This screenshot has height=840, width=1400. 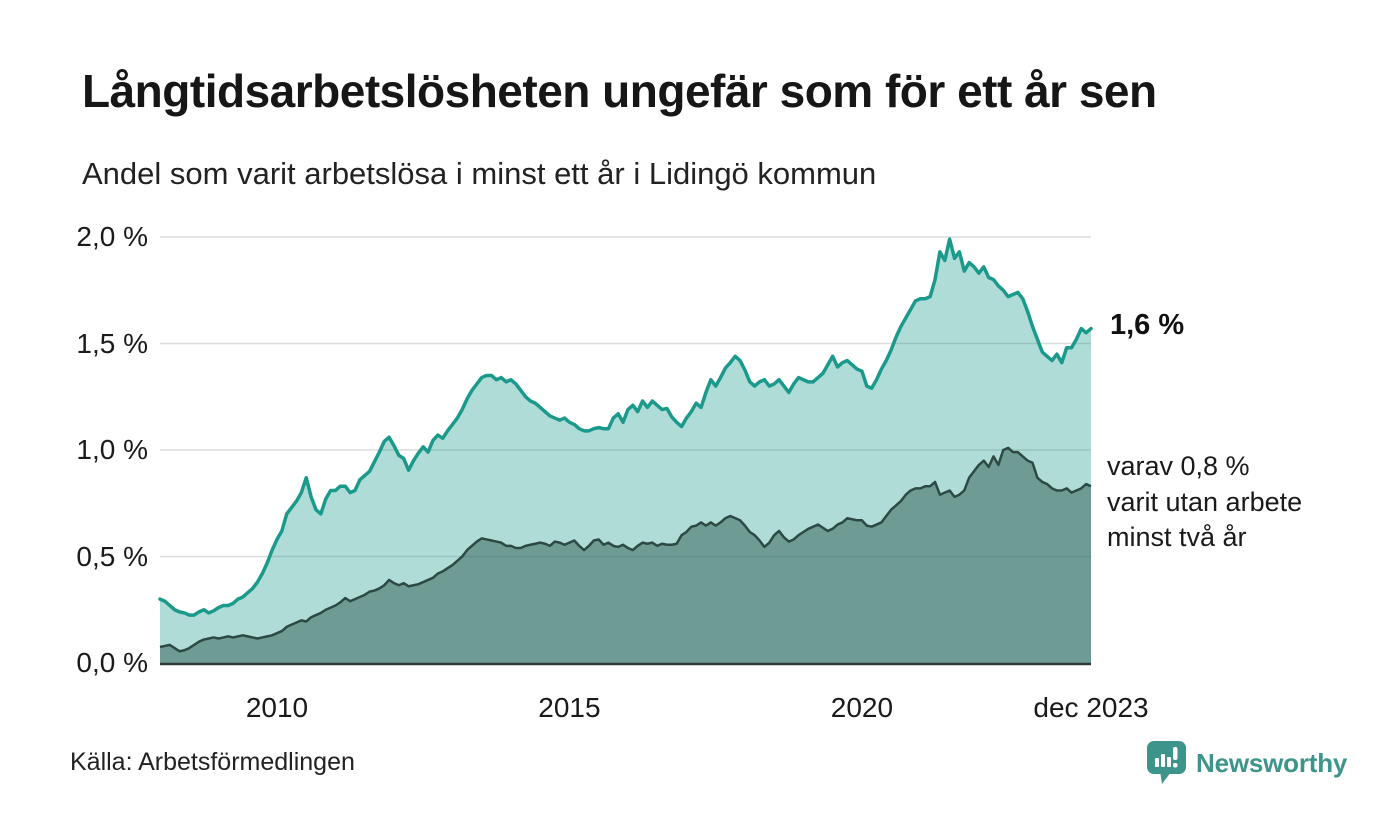 What do you see at coordinates (1178, 466) in the screenshot?
I see `annotation-line-1: varav 0,8 %` at bounding box center [1178, 466].